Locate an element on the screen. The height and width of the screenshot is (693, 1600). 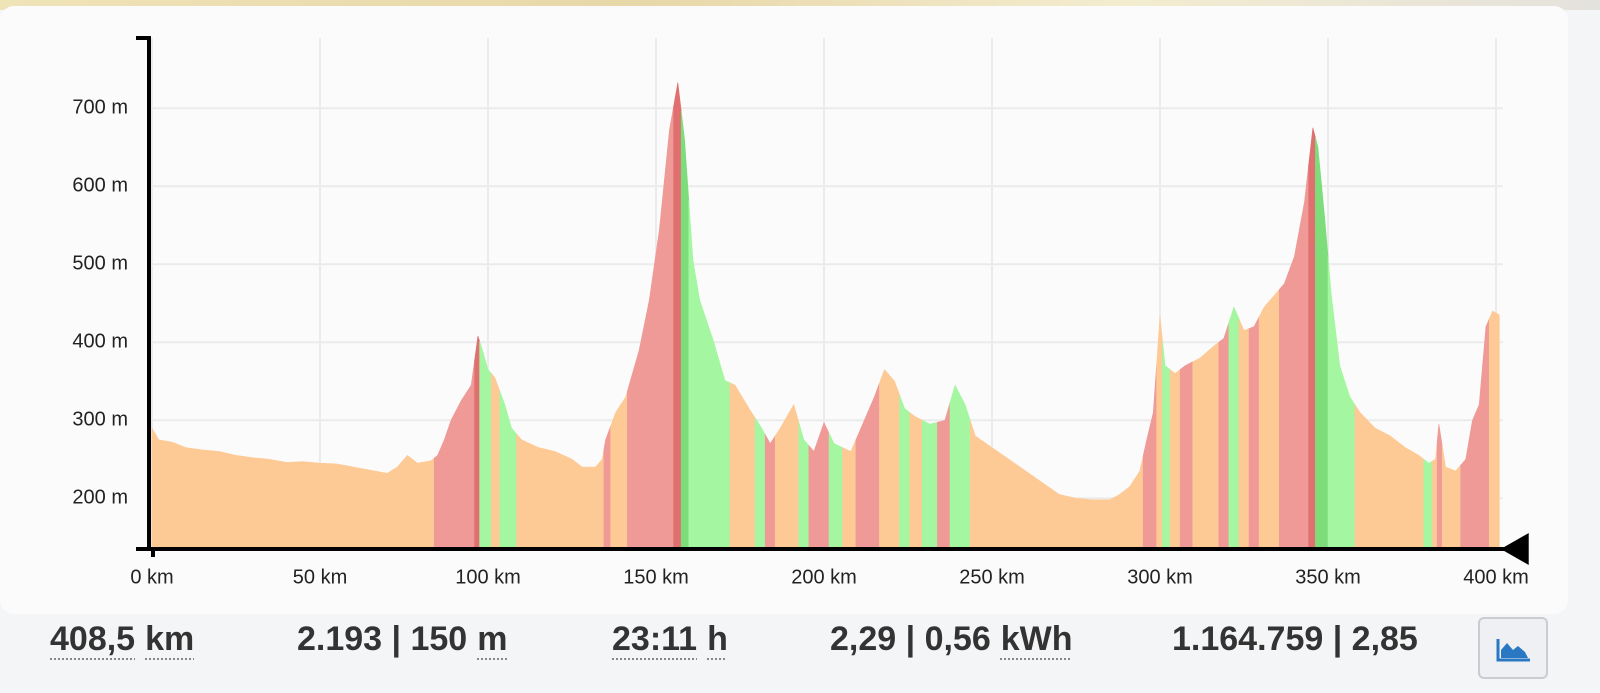
y-tick-label: 200 m is located at coordinates (100, 498).